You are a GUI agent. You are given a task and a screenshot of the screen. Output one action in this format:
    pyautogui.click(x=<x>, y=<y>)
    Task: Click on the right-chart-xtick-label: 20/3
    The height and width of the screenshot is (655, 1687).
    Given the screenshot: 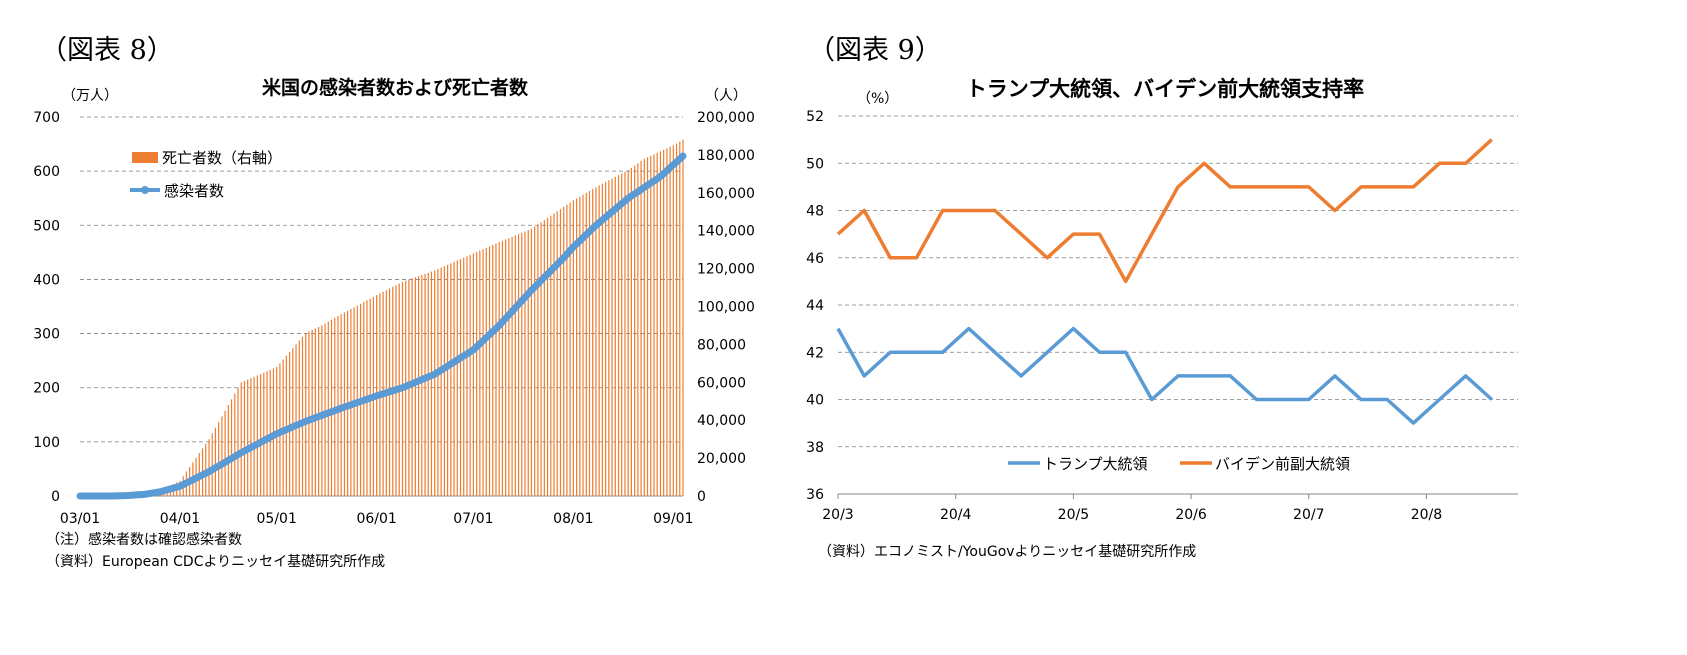 What is the action you would take?
    pyautogui.click(x=837, y=515)
    